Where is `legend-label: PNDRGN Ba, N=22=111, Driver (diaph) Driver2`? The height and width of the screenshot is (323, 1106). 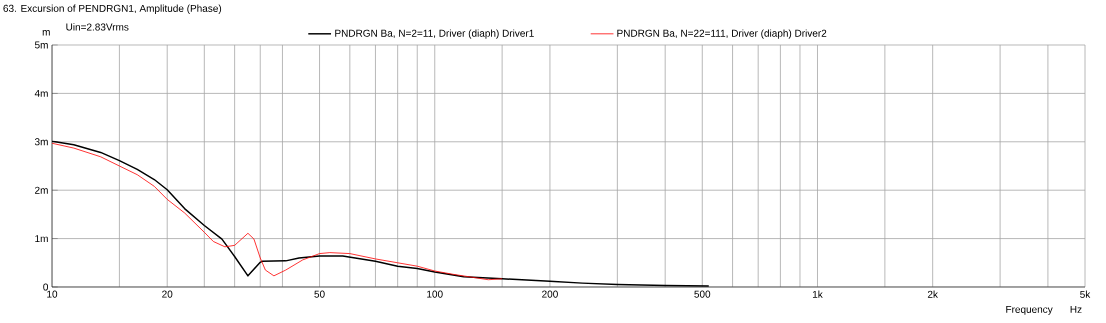
legend-label: PNDRGN Ba, N=22=111, Driver (diaph) Driver2 is located at coordinates (722, 34).